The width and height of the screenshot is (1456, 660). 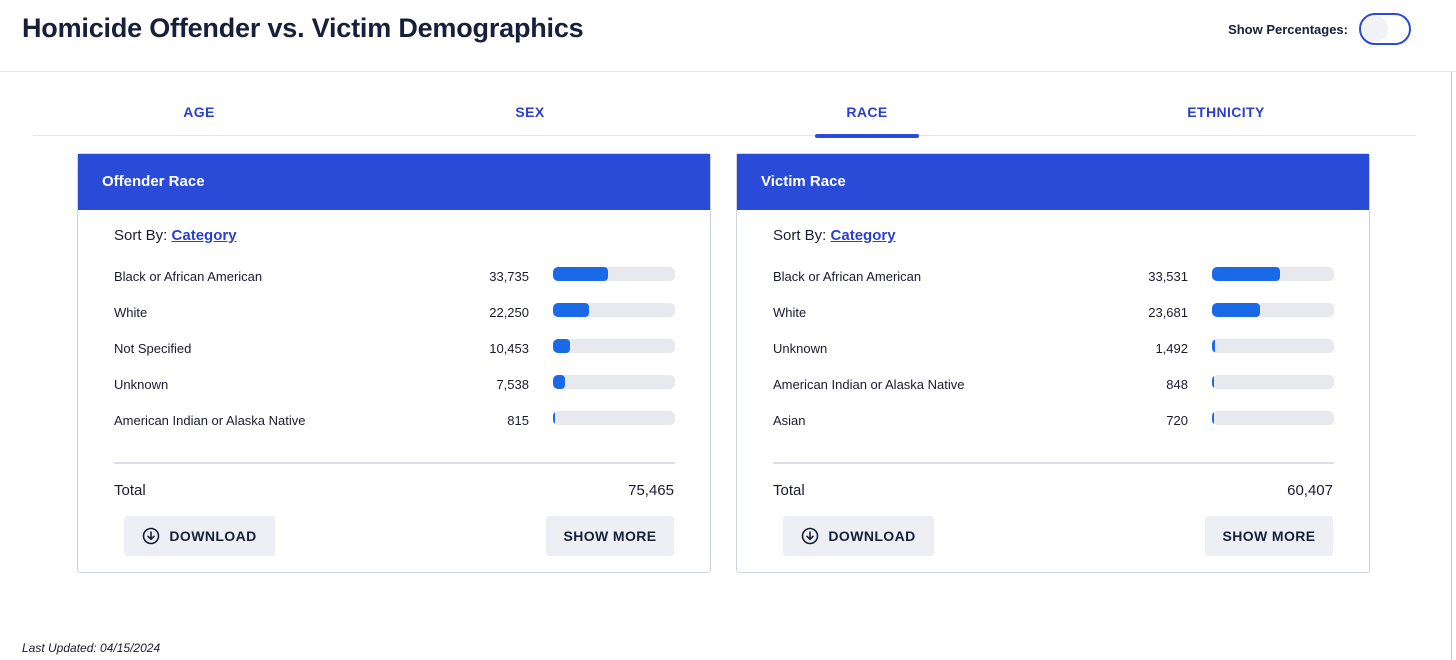 I want to click on list-item: White 22,250, so click(x=394, y=312).